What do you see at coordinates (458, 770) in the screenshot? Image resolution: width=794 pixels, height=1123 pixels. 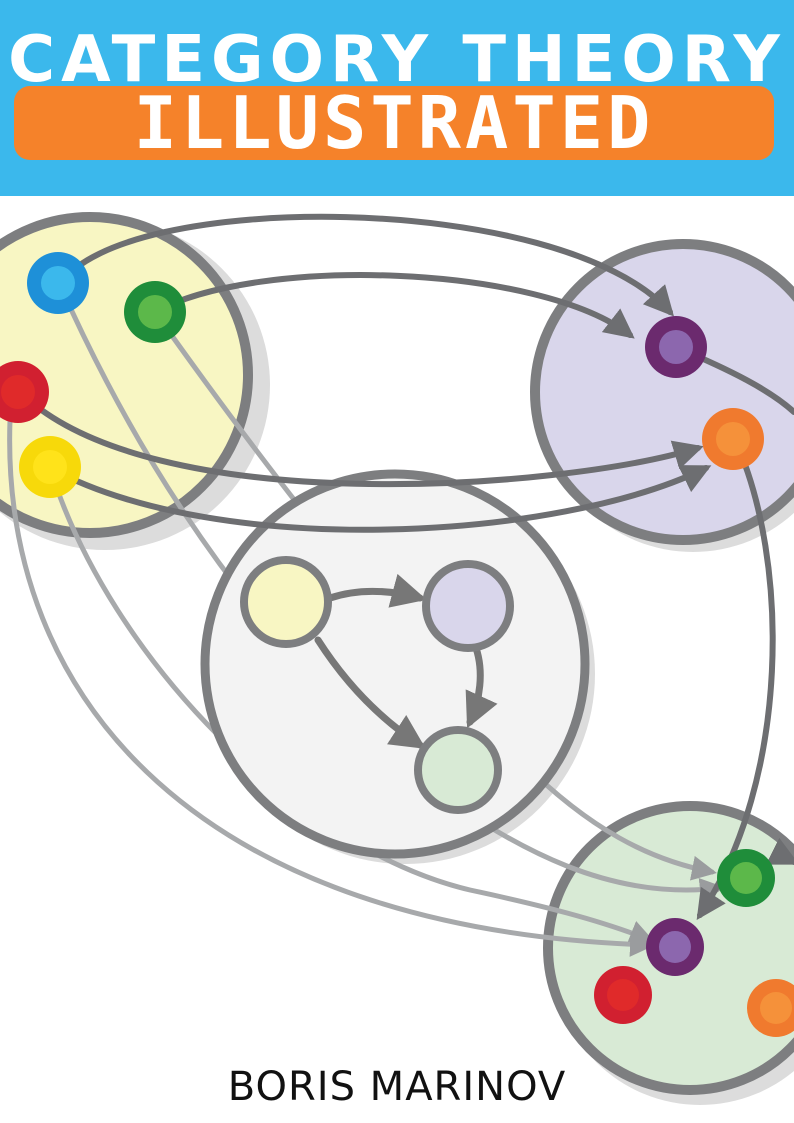 I see `inner-object-green` at bounding box center [458, 770].